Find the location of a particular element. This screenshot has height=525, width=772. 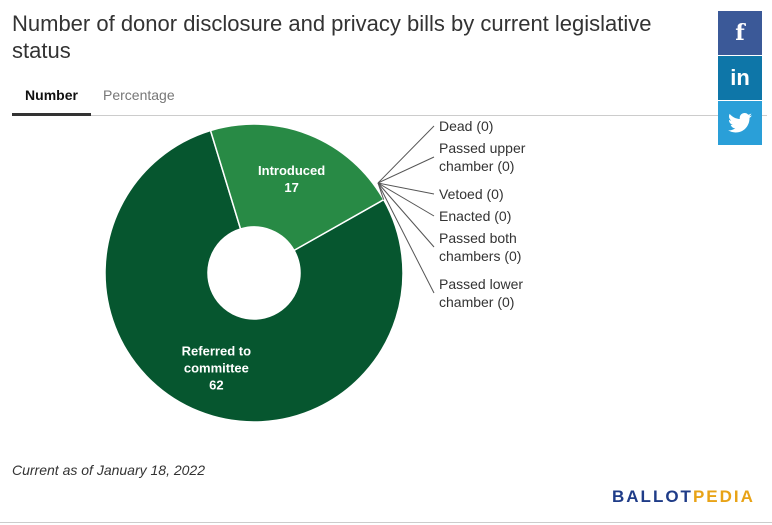

leader-line-passed-upper-chamber is located at coordinates (406, 170).